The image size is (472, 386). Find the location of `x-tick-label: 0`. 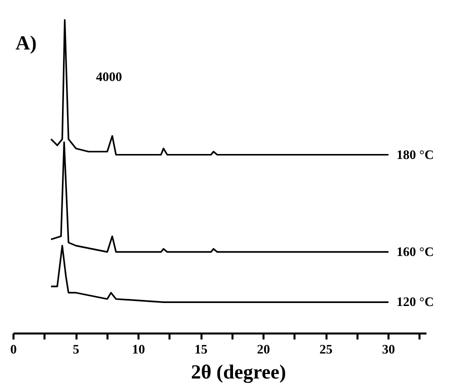

x-tick-label: 0 is located at coordinates (13, 349).